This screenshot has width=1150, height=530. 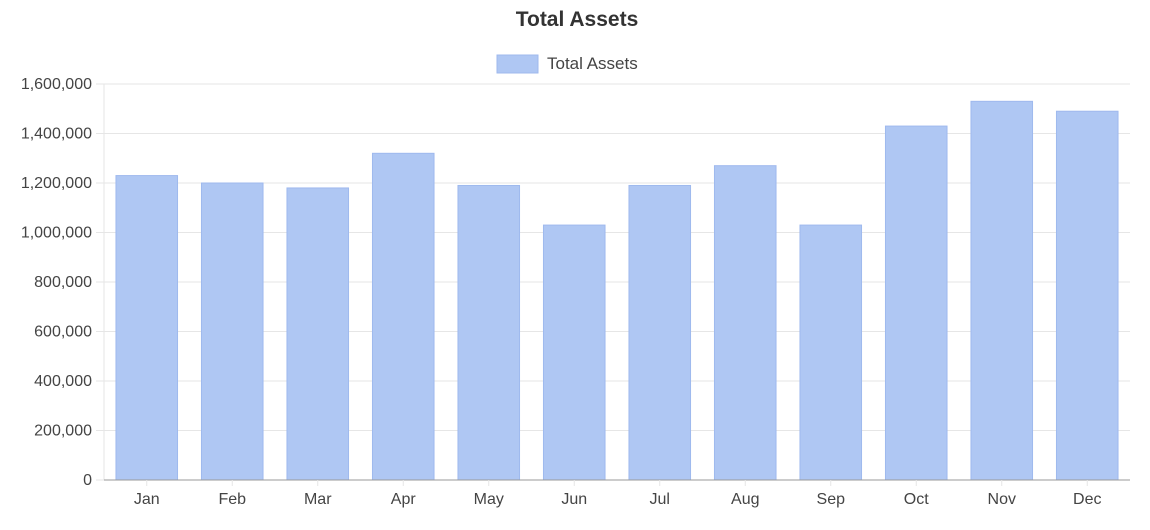 I want to click on y-tick-label: 200,000, so click(x=63, y=431).